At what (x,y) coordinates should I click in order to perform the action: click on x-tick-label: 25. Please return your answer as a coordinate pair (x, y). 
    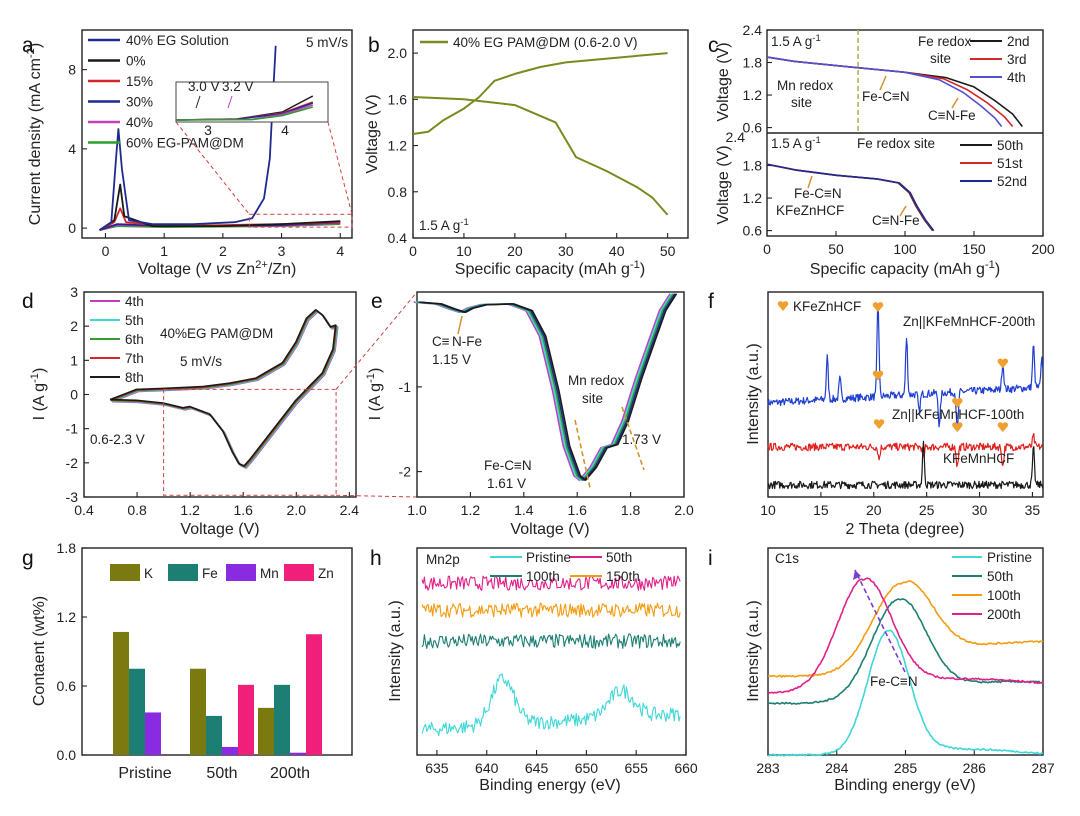
    Looking at the image, I should click on (927, 510).